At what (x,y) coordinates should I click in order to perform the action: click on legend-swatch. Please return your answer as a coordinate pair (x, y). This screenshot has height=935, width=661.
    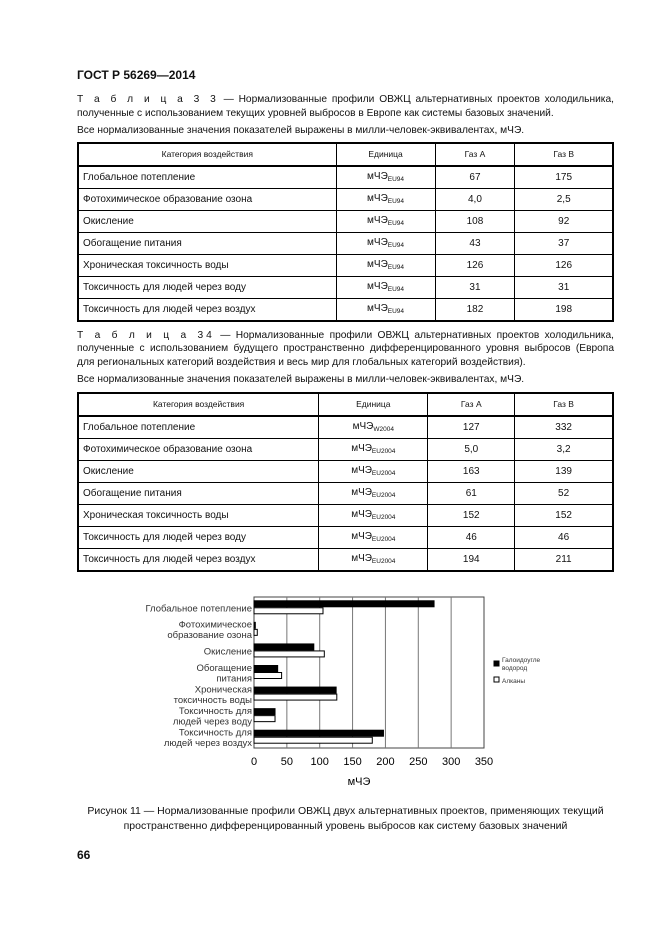
    Looking at the image, I should click on (496, 663).